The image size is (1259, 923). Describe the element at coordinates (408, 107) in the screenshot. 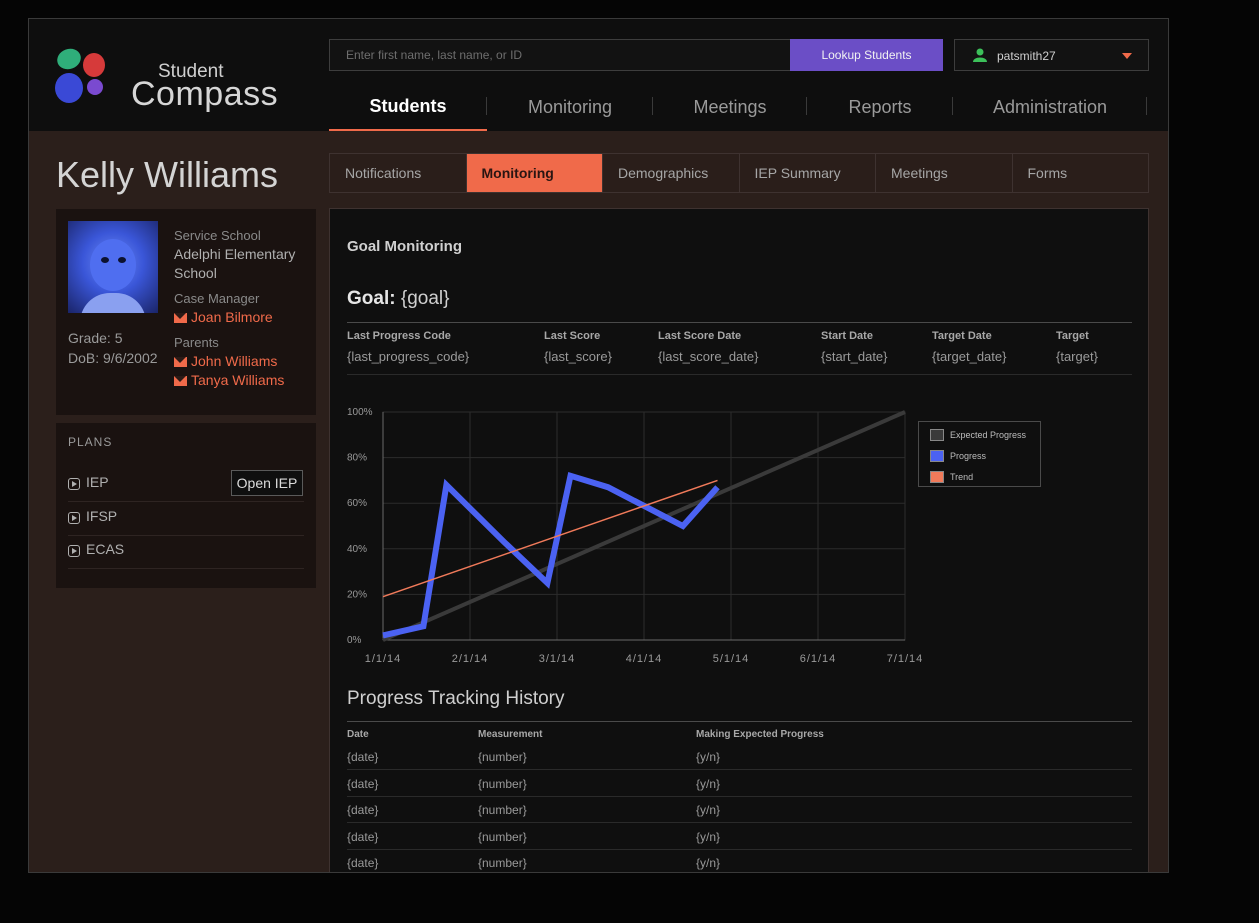

I see `main-tab-students: Students` at that location.